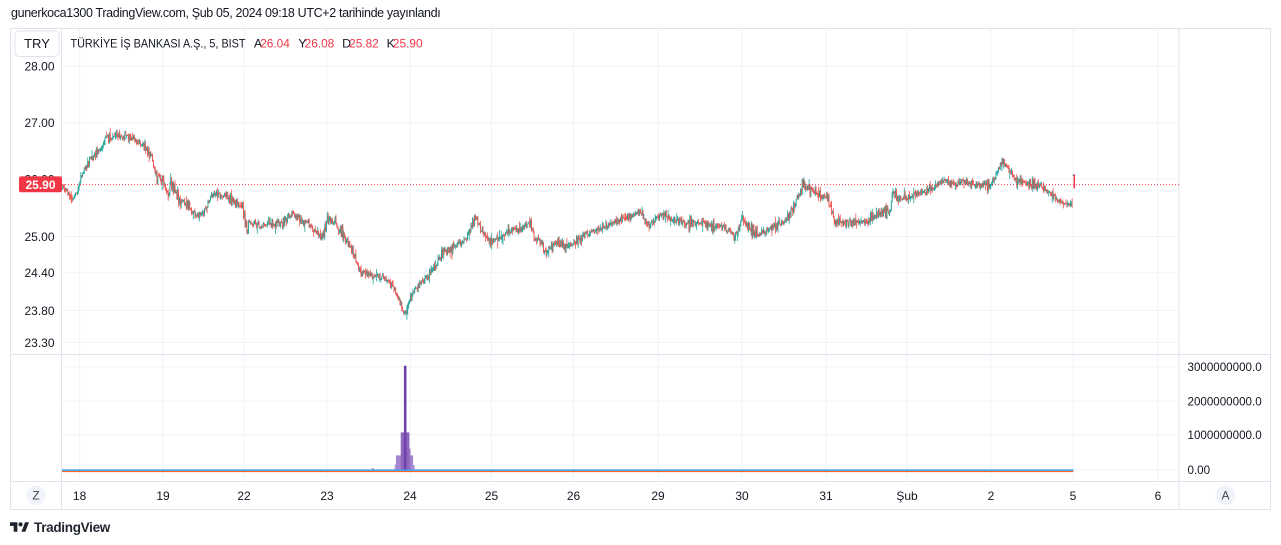  Describe the element at coordinates (327, 496) in the screenshot. I see `svg-text: 23` at that location.